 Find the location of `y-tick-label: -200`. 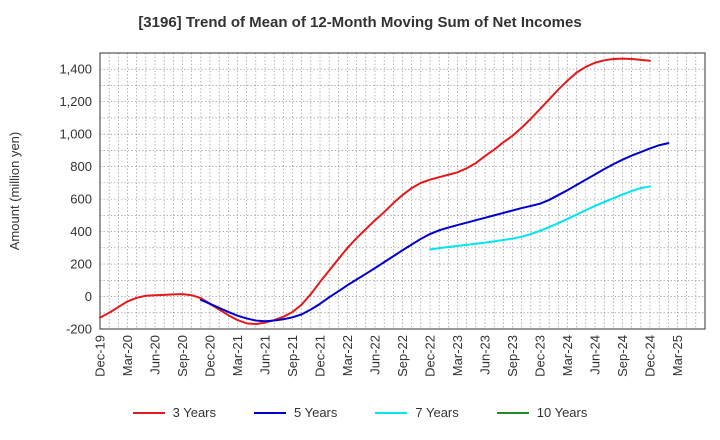

y-tick-label: -200 is located at coordinates (79, 329).